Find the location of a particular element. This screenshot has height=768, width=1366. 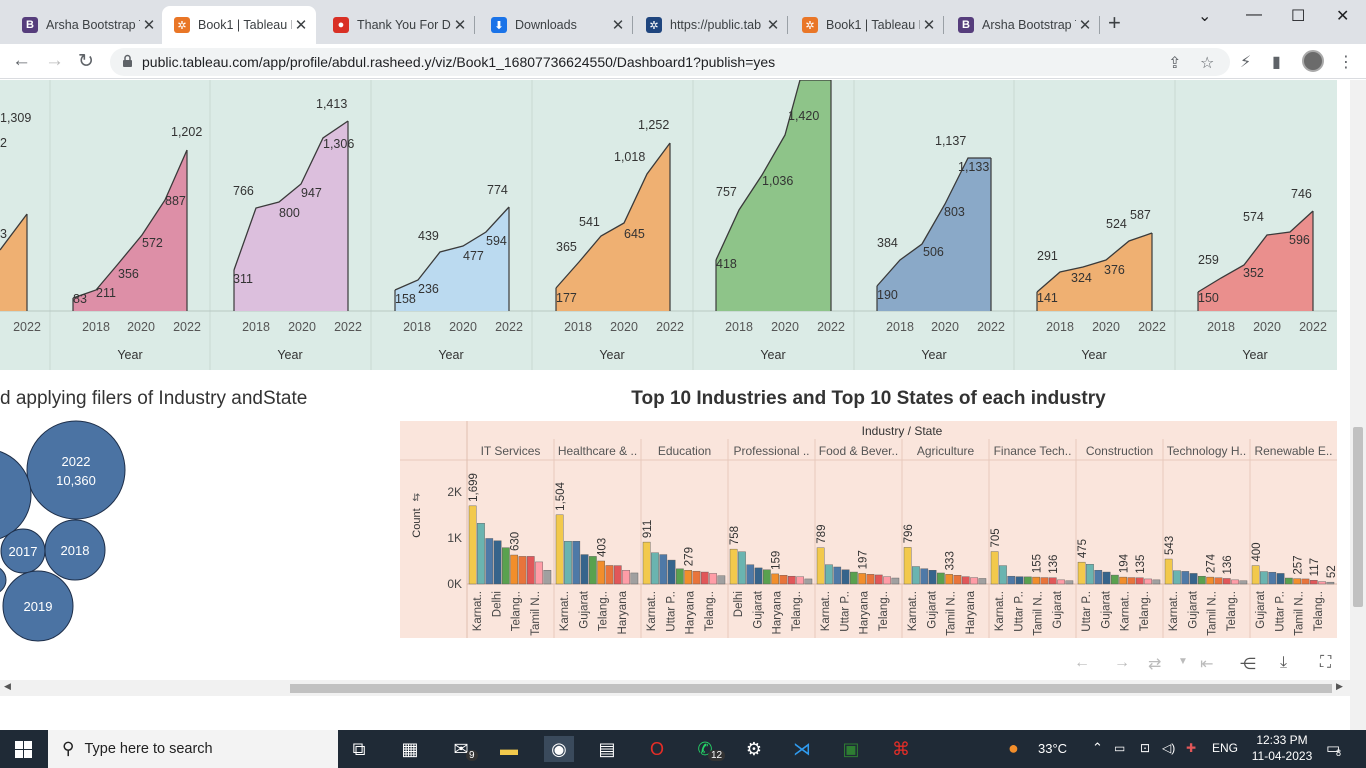

clock-date: 11-04-2023 is located at coordinates (1282, 756).